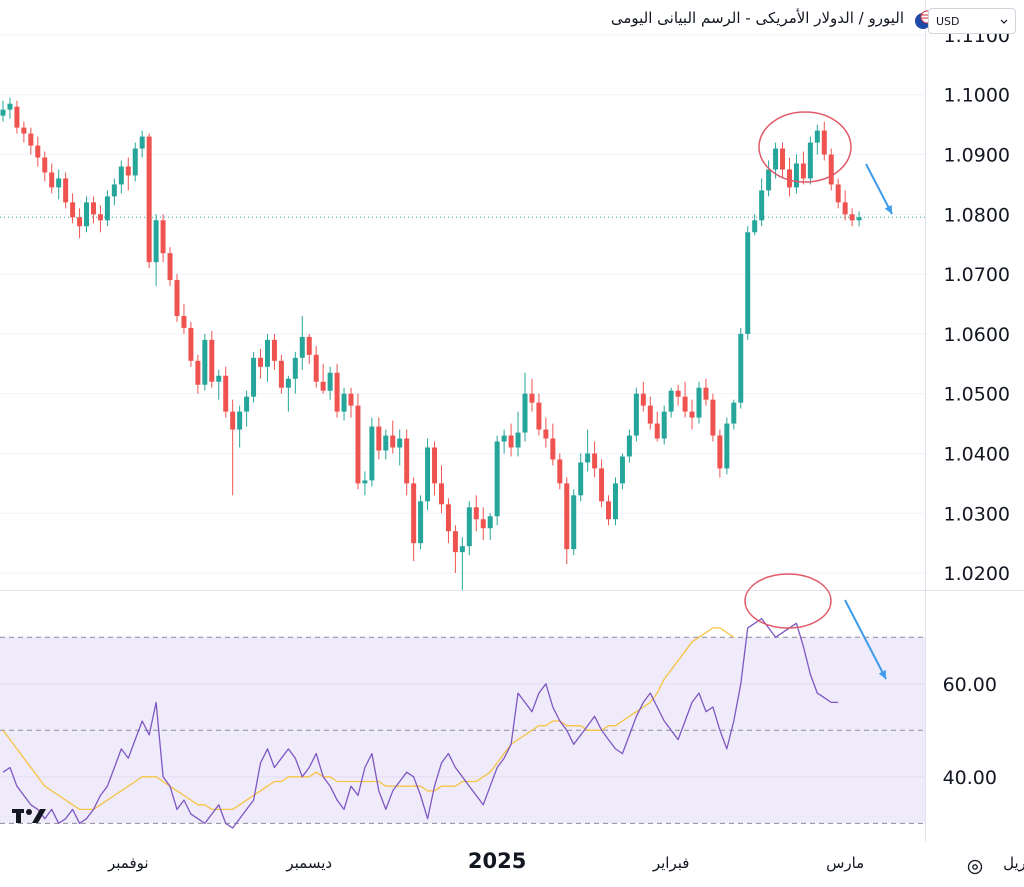 This screenshot has height=887, width=1024. I want to click on rsi-tick-label: 40.00, so click(970, 778).